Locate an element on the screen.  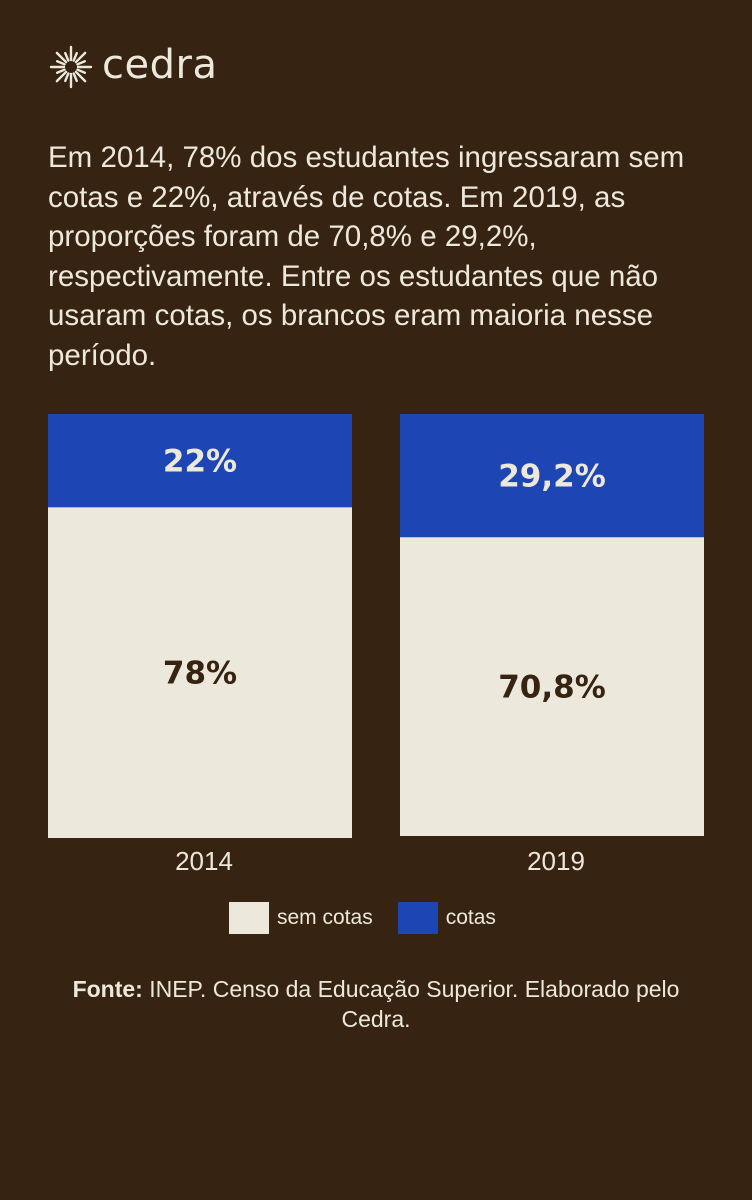
brand-name: cedra is located at coordinates (160, 65).